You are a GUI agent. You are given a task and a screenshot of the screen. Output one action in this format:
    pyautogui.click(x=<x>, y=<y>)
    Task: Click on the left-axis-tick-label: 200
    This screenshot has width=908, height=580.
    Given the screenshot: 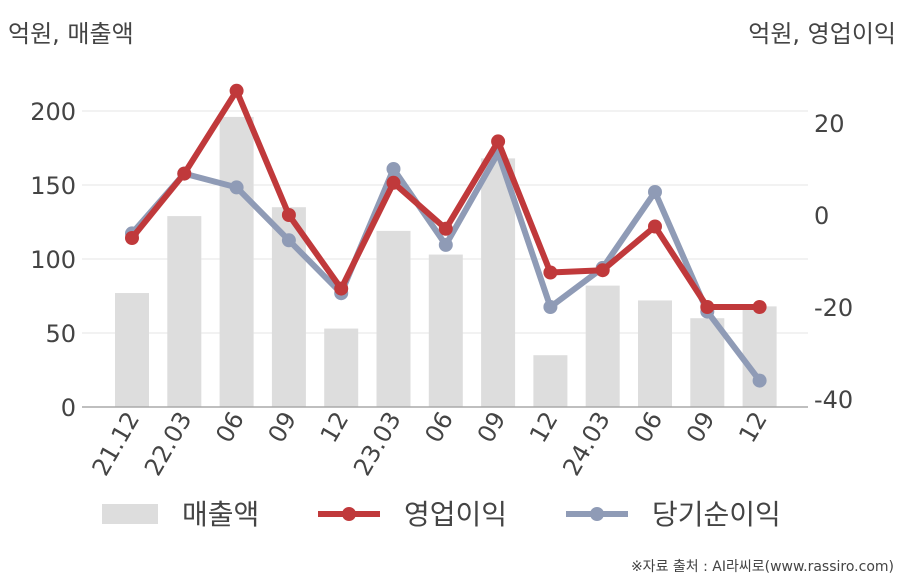 What is the action you would take?
    pyautogui.click(x=53, y=112)
    